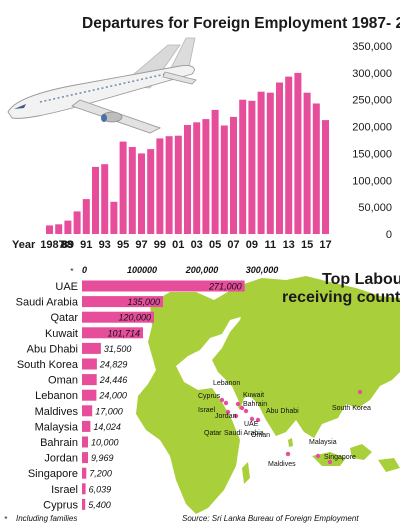  I want to click on map-label: Bahrain, so click(255, 404).